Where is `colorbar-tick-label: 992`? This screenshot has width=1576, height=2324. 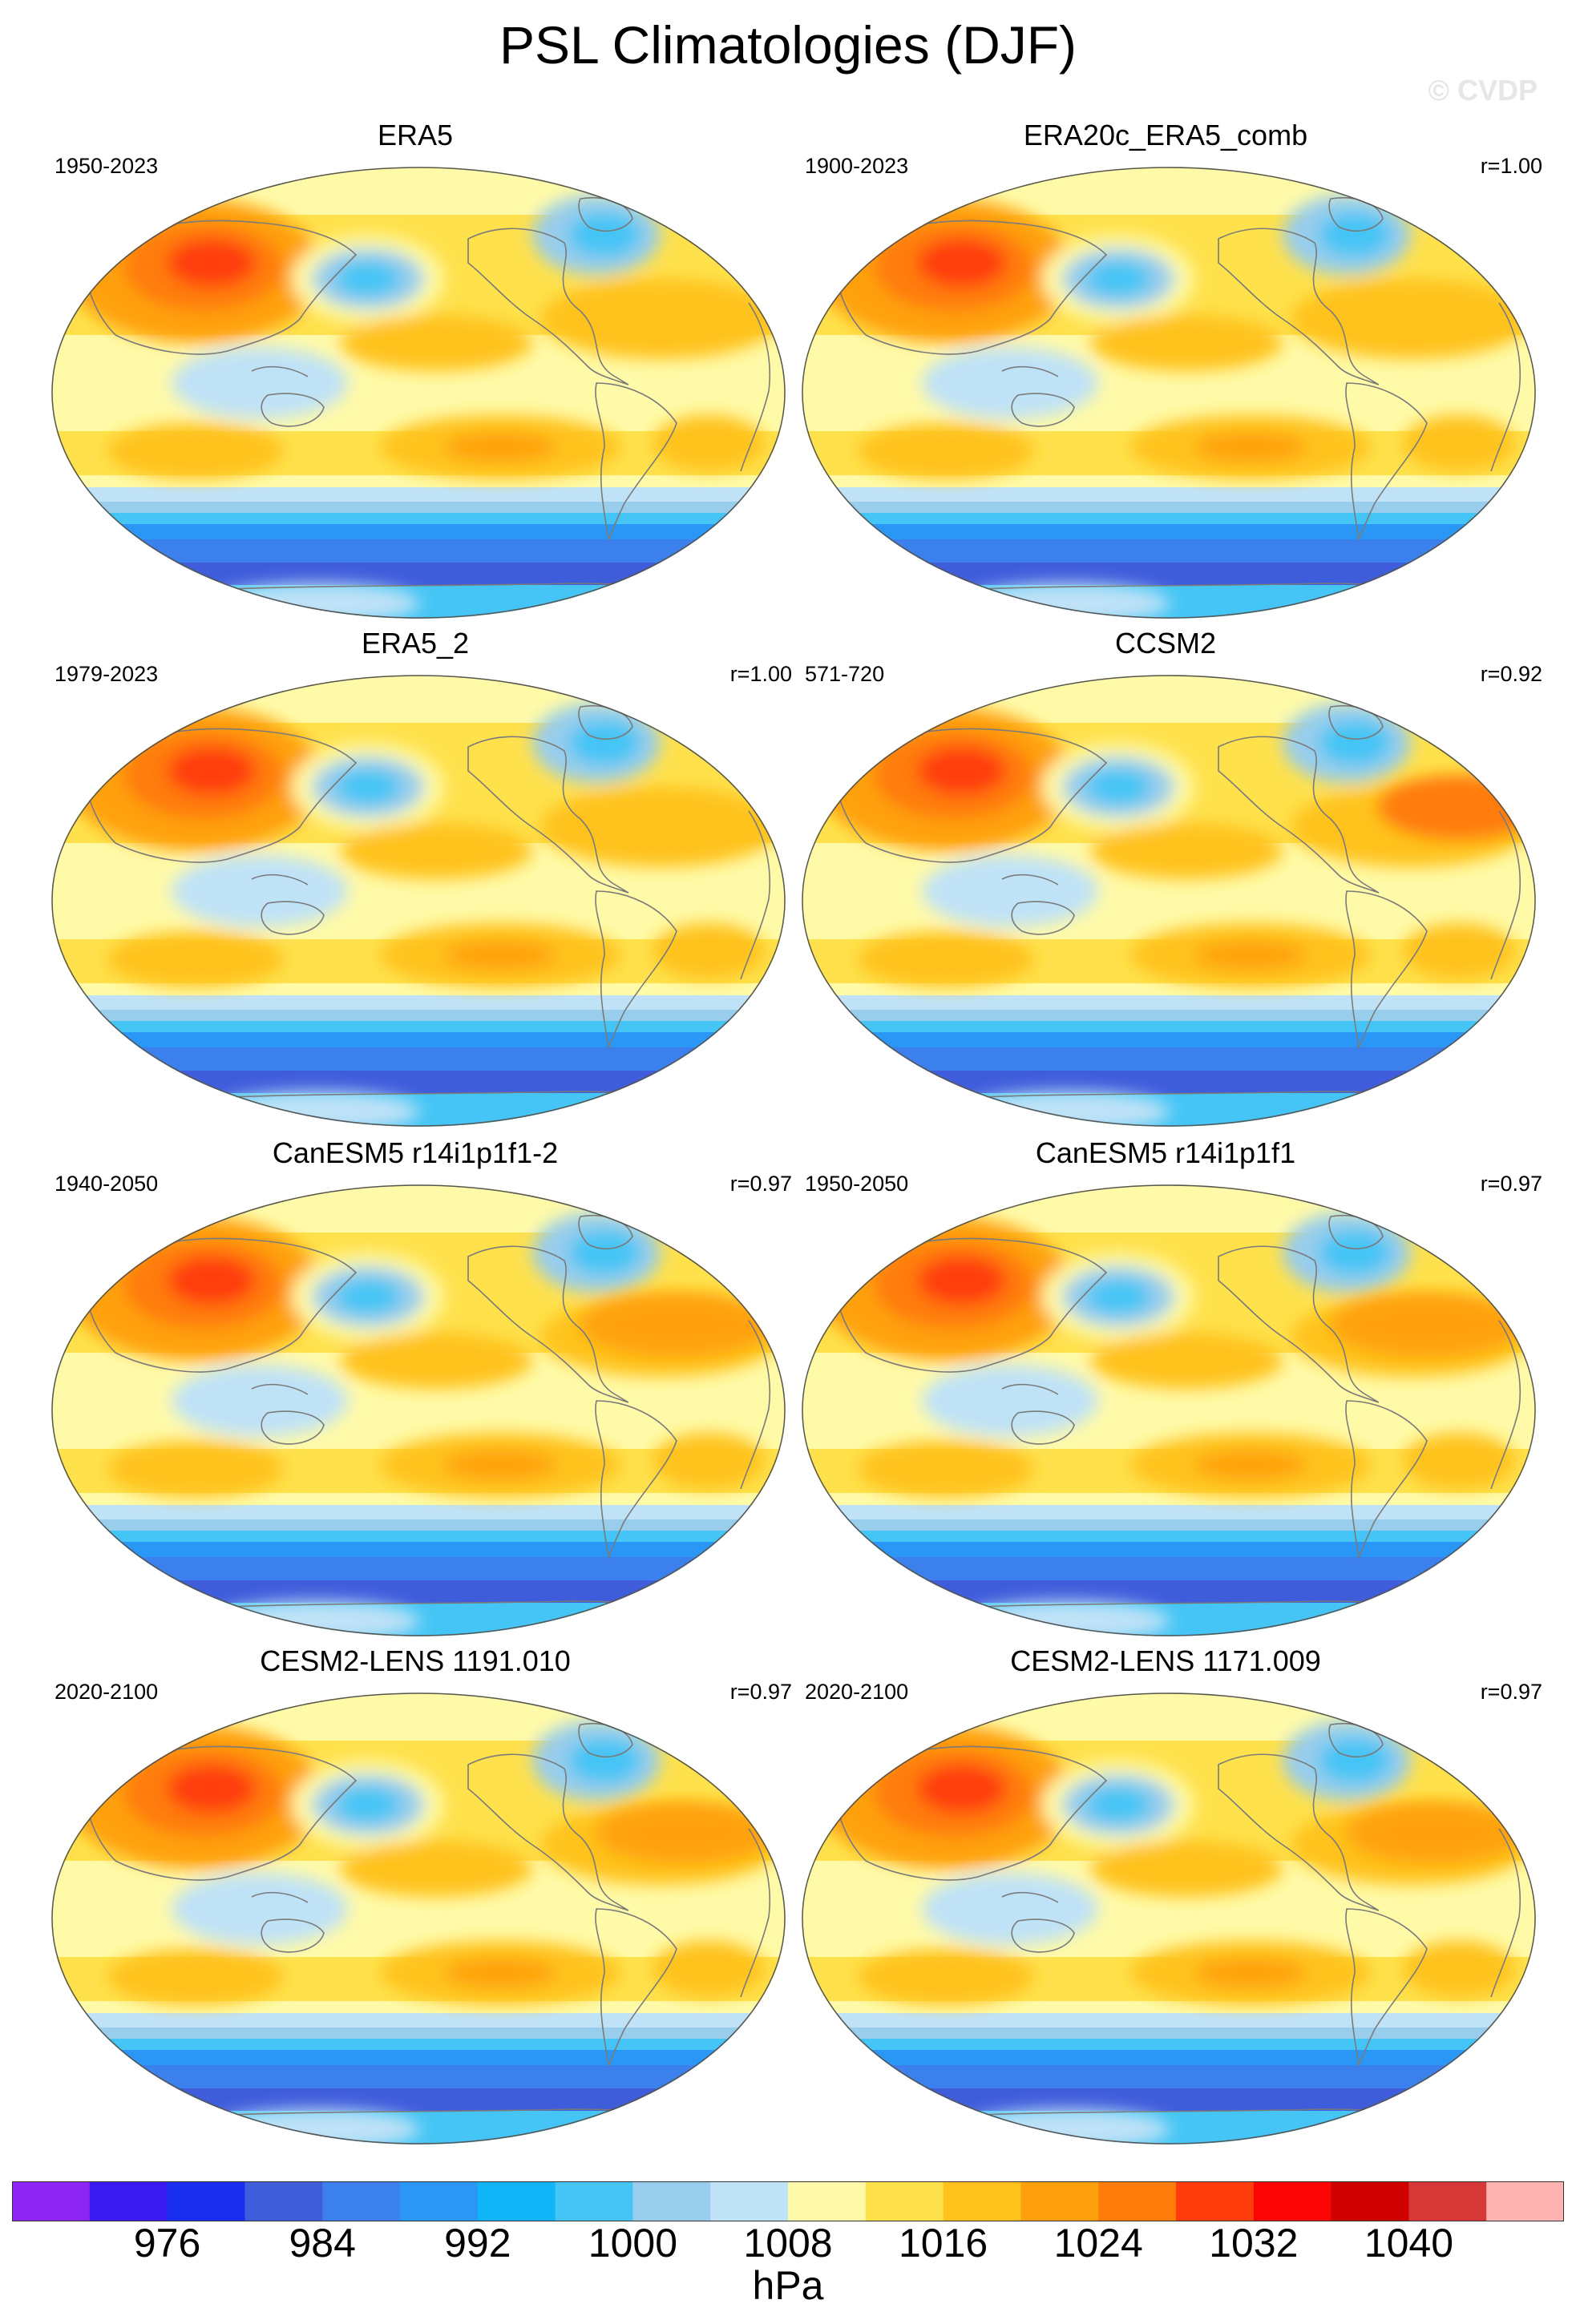
colorbar-tick-label: 992 is located at coordinates (477, 2243).